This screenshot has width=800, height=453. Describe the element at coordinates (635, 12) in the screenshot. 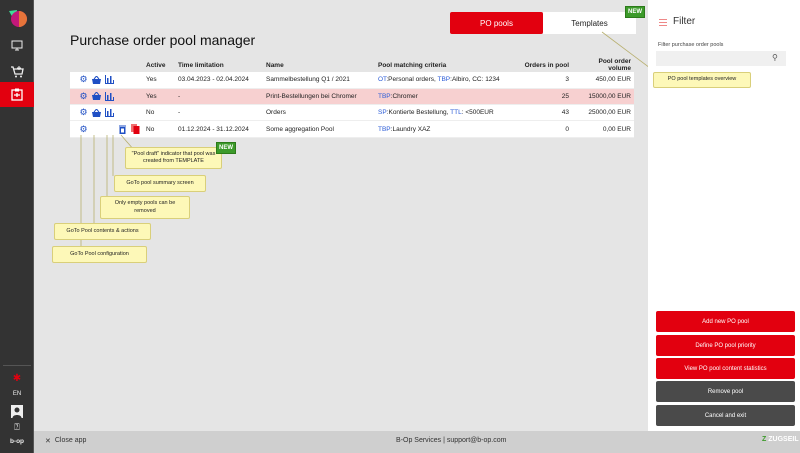

I see `new-badge: NEW` at that location.